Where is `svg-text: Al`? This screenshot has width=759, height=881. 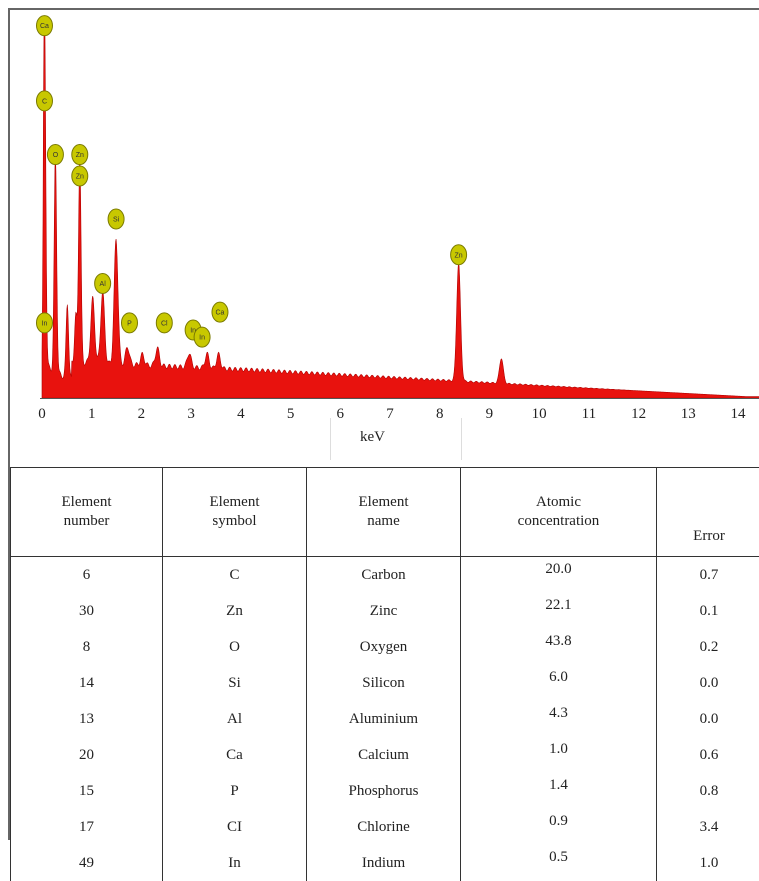
svg-text: Al is located at coordinates (103, 284).